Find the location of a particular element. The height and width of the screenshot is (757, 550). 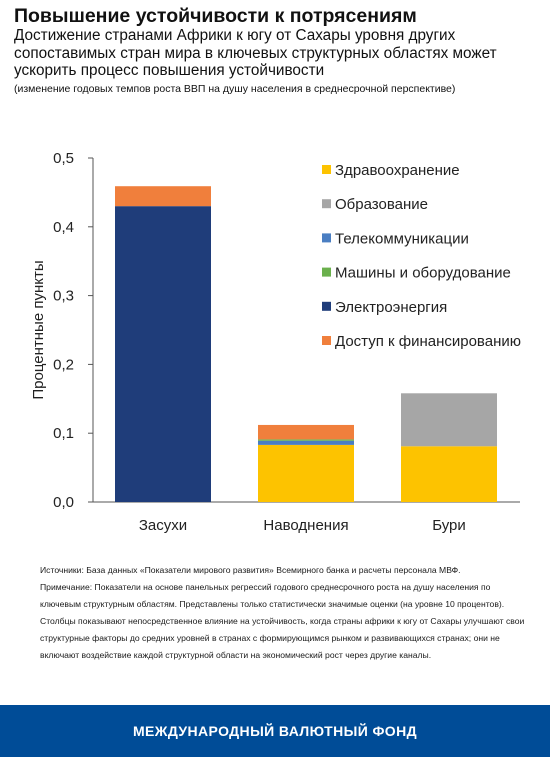

legend-label: Доступ к финансированию is located at coordinates (428, 341).